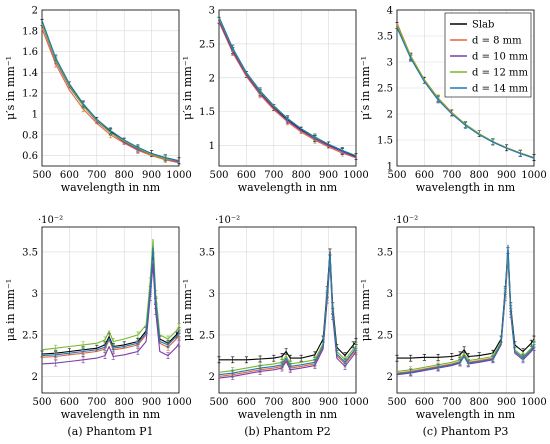 Image resolution: width=550 pixels, height=444 pixels. I want to click on y-tick-label: 0.8, so click(30, 135).